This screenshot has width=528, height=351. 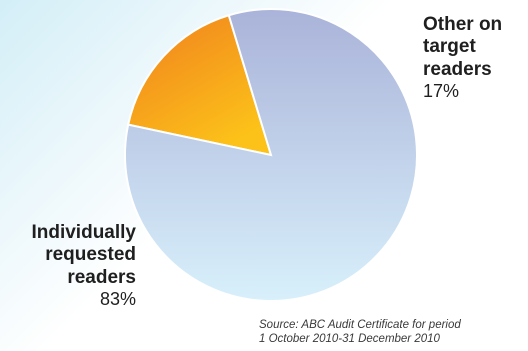 I want to click on slice-label-other-name: Other on target readers, so click(x=463, y=47).